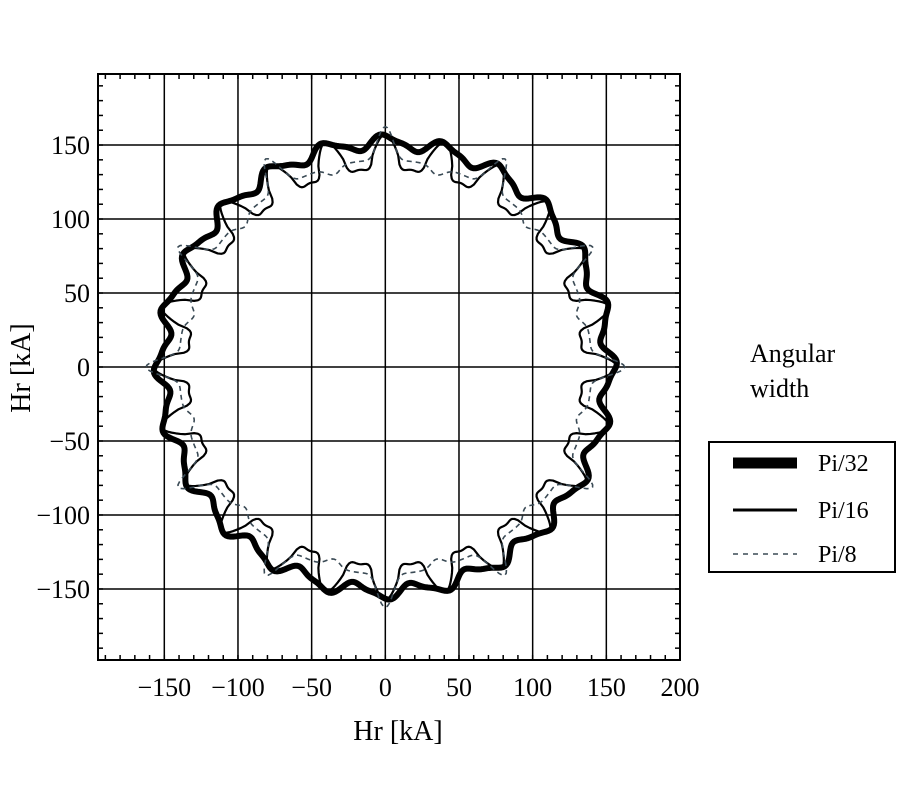 Image resolution: width=900 pixels, height=800 pixels. What do you see at coordinates (606, 687) in the screenshot?
I see `x-tick-label: 150` at bounding box center [606, 687].